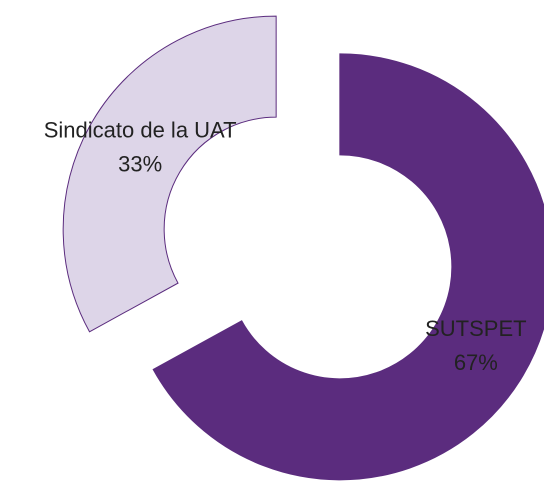 This screenshot has height=498, width=544. I want to click on slice-value-label: 33%, so click(140, 164).